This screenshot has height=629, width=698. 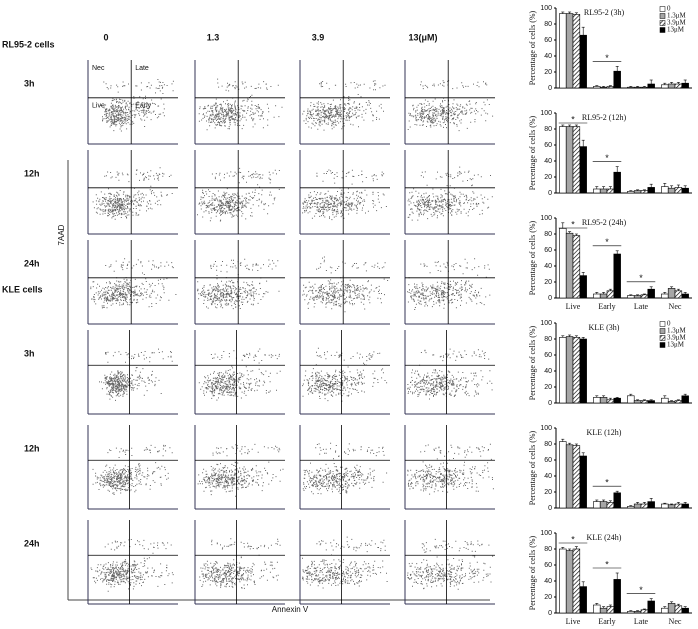 What do you see at coordinates (28, 44) in the screenshot?
I see `cell-line-label: RL95-2 cells` at bounding box center [28, 44].